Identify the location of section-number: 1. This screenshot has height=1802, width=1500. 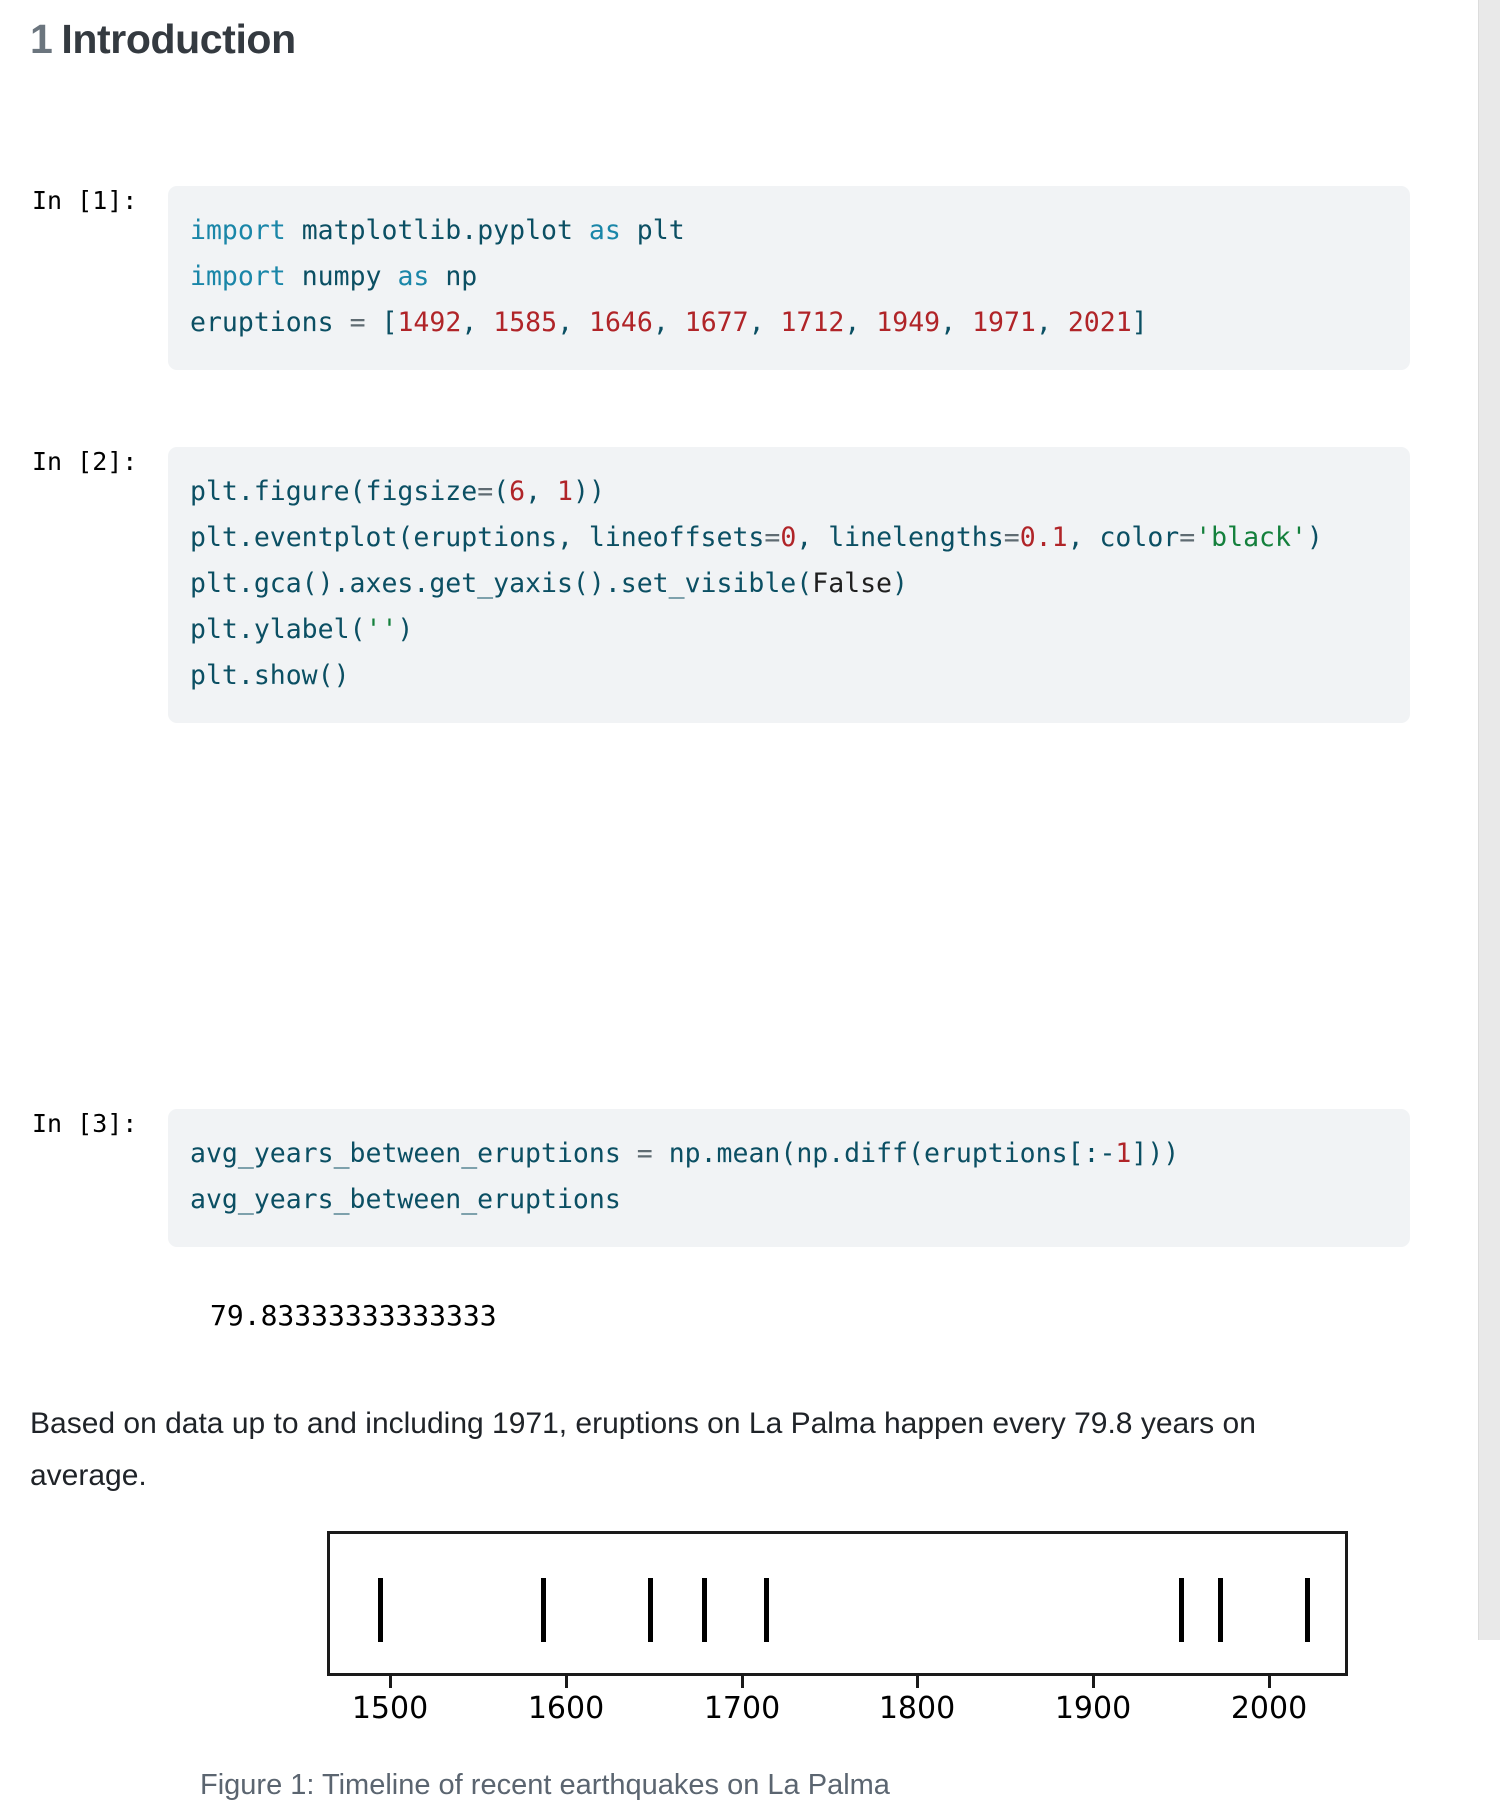
(41, 39).